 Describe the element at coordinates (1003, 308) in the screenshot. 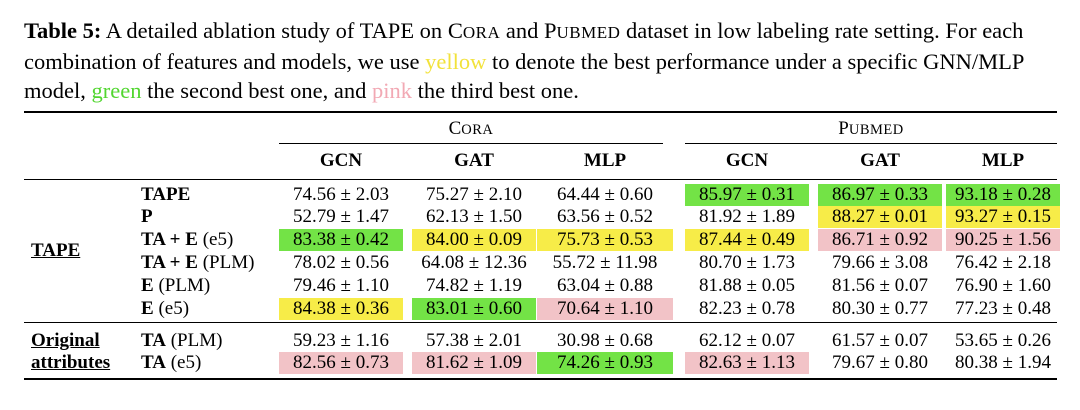

I see `table-cell: 77.23 ± 0.48` at that location.